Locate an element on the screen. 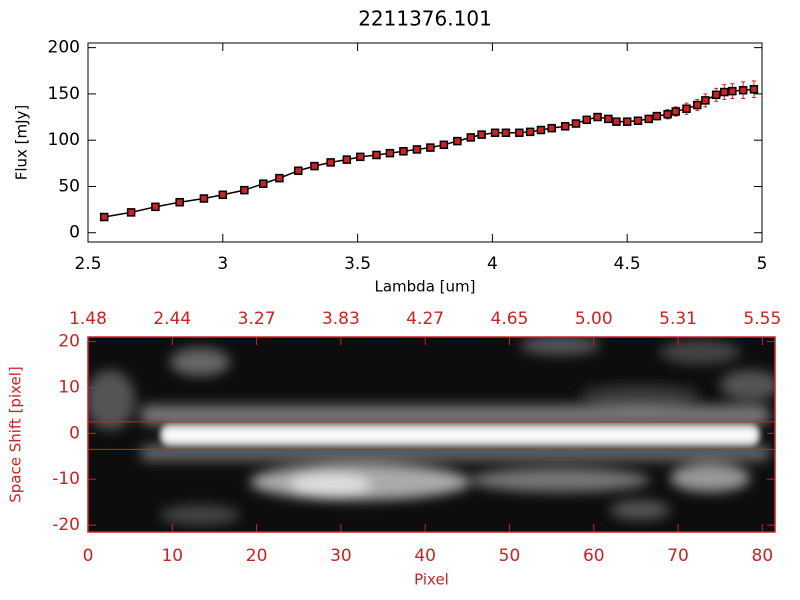 Image resolution: width=800 pixels, height=600 pixels. y-tick-label: 20 is located at coordinates (69, 342).